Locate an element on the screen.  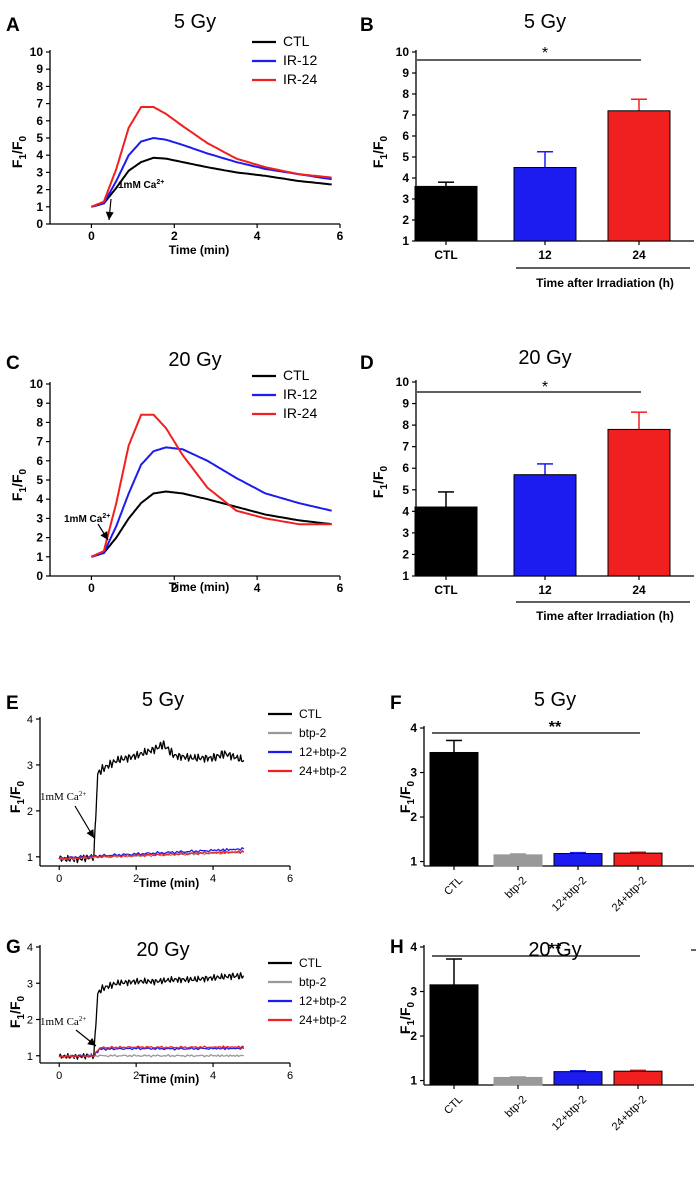
panel-h-y-label: F1/F0 is located at coordinates (407, 1017).